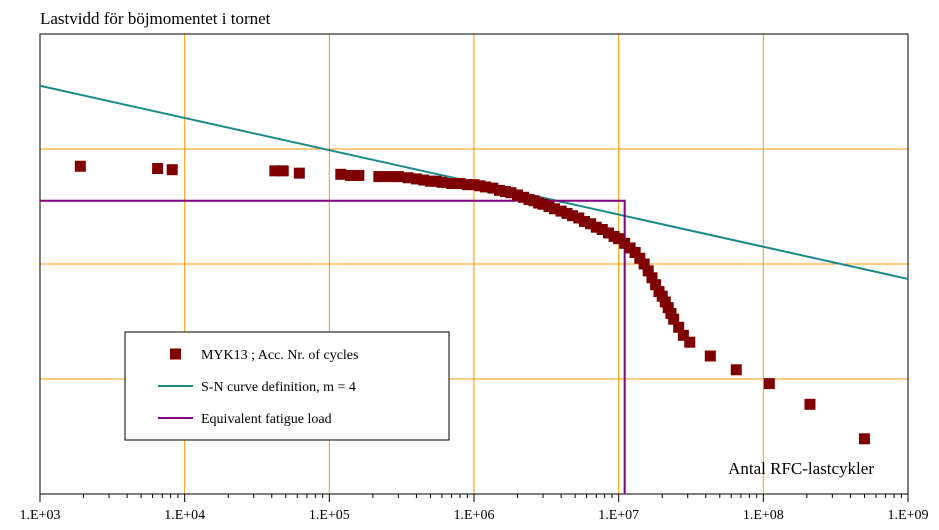  What do you see at coordinates (329, 515) in the screenshot?
I see `x-tick-label: 1.E+05` at bounding box center [329, 515].